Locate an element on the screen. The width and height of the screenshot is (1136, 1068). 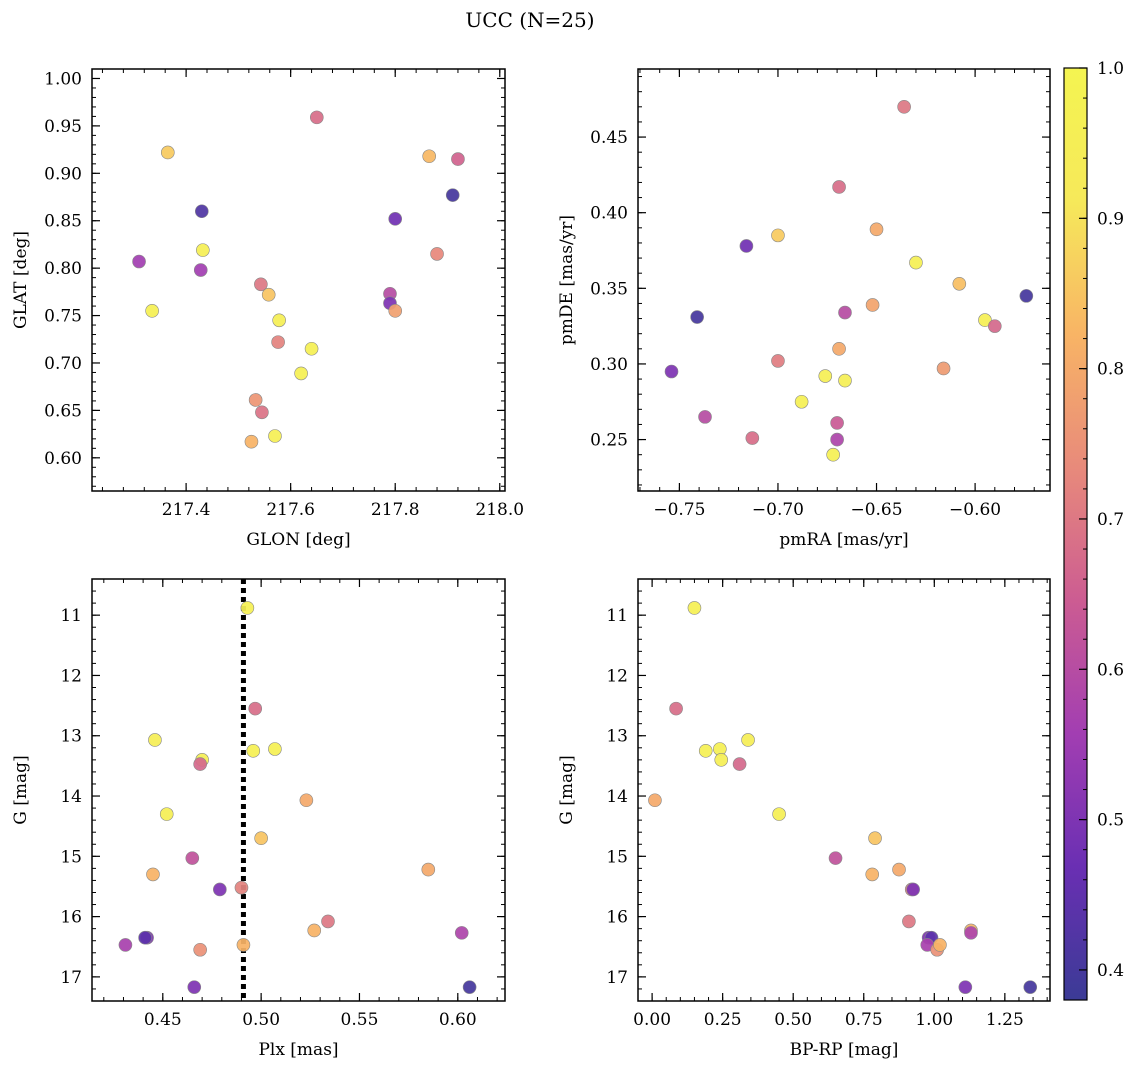
y-tick-label: 0.75 is located at coordinates (63, 317).